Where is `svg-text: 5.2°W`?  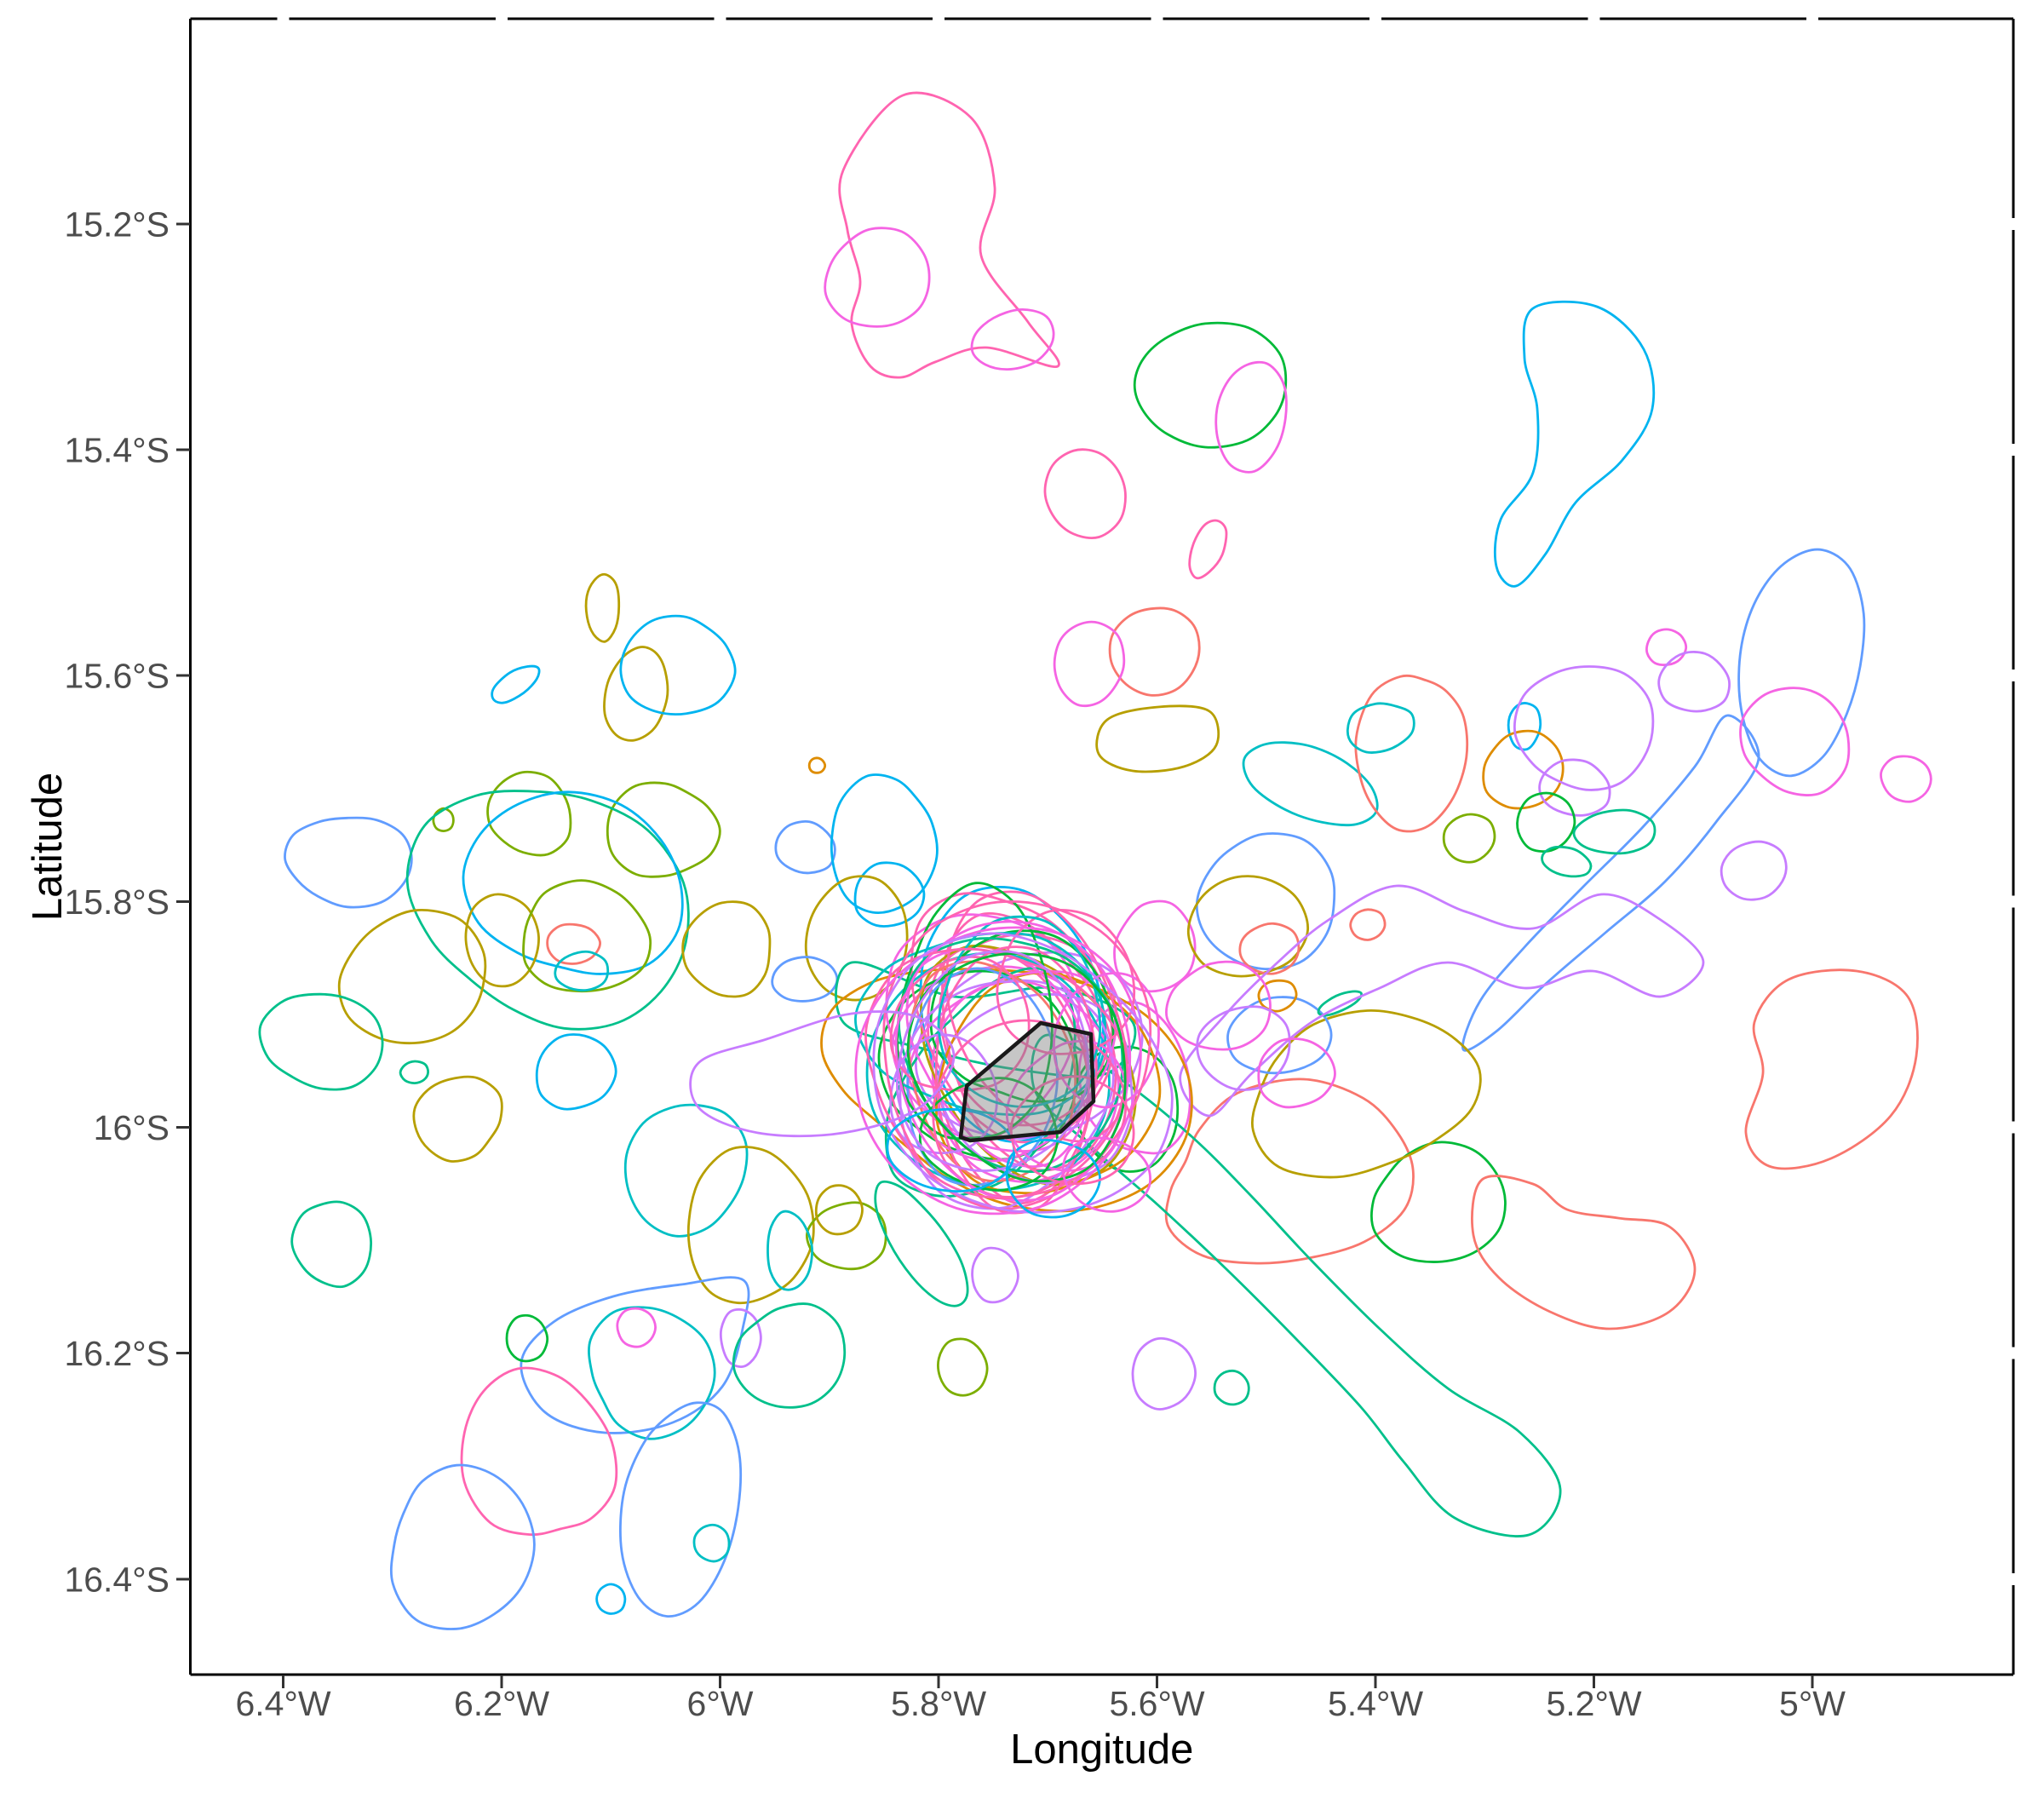 svg-text: 5.2°W is located at coordinates (1593, 1704).